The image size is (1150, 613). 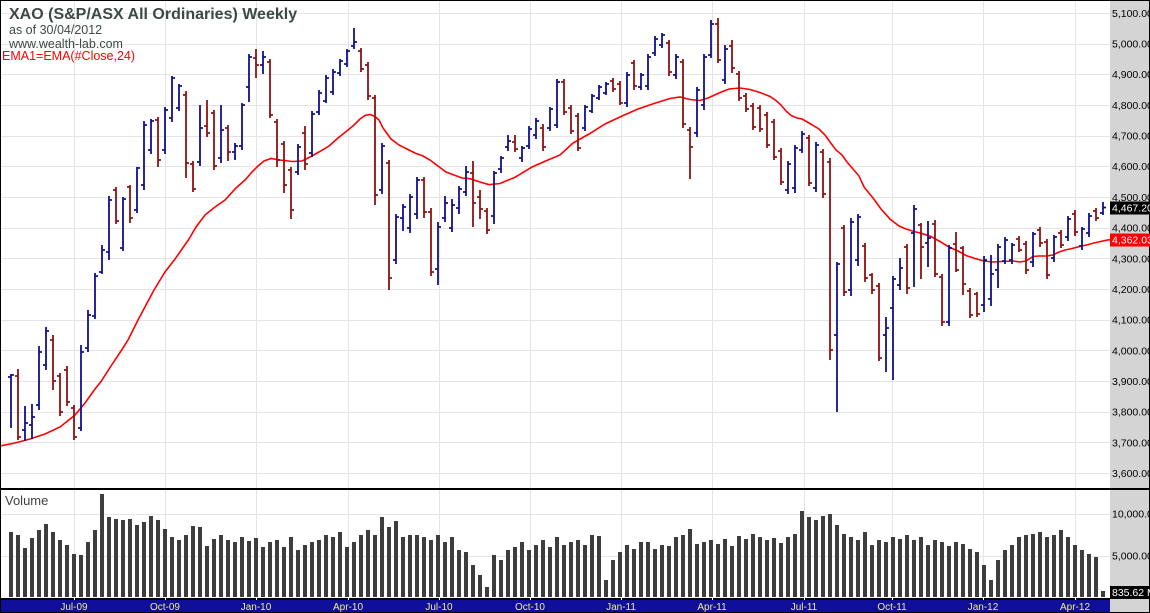 What do you see at coordinates (1131, 106) in the screenshot?
I see `svg-text: 4,800.00` at bounding box center [1131, 106].